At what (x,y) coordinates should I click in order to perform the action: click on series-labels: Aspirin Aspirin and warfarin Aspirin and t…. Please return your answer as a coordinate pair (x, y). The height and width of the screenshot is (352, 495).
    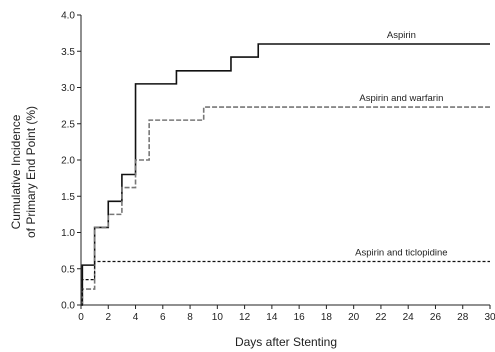
    Looking at the image, I should click on (401, 144).